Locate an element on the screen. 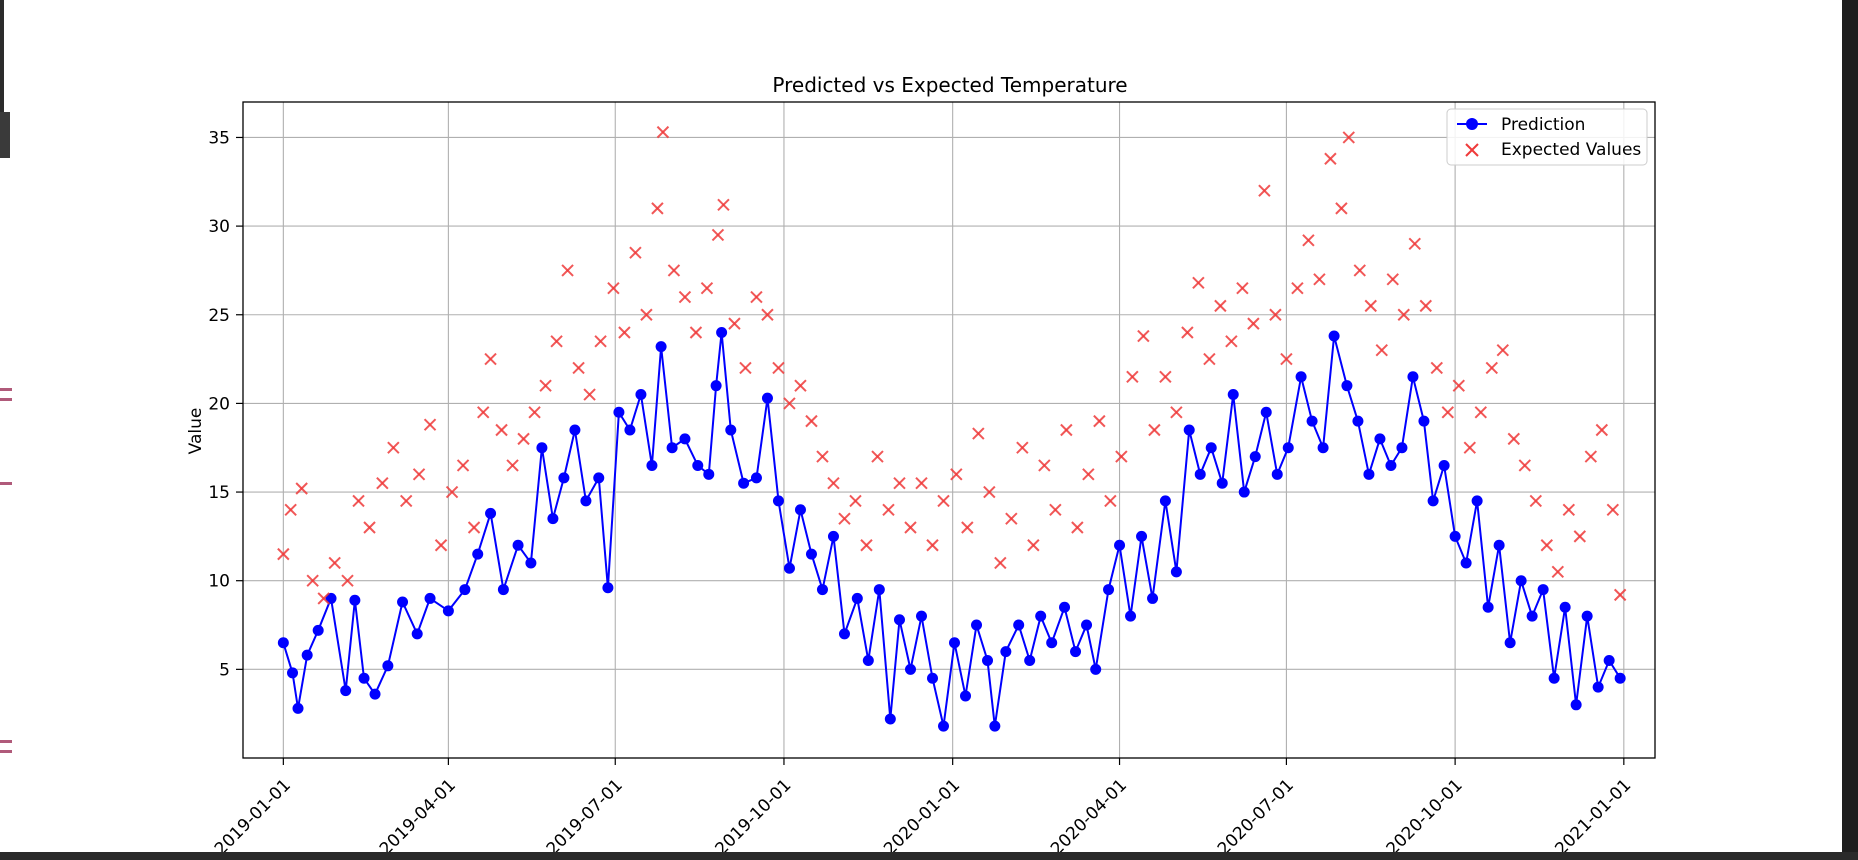 The width and height of the screenshot is (1858, 860). legend-expected-marker is located at coordinates (1472, 150).